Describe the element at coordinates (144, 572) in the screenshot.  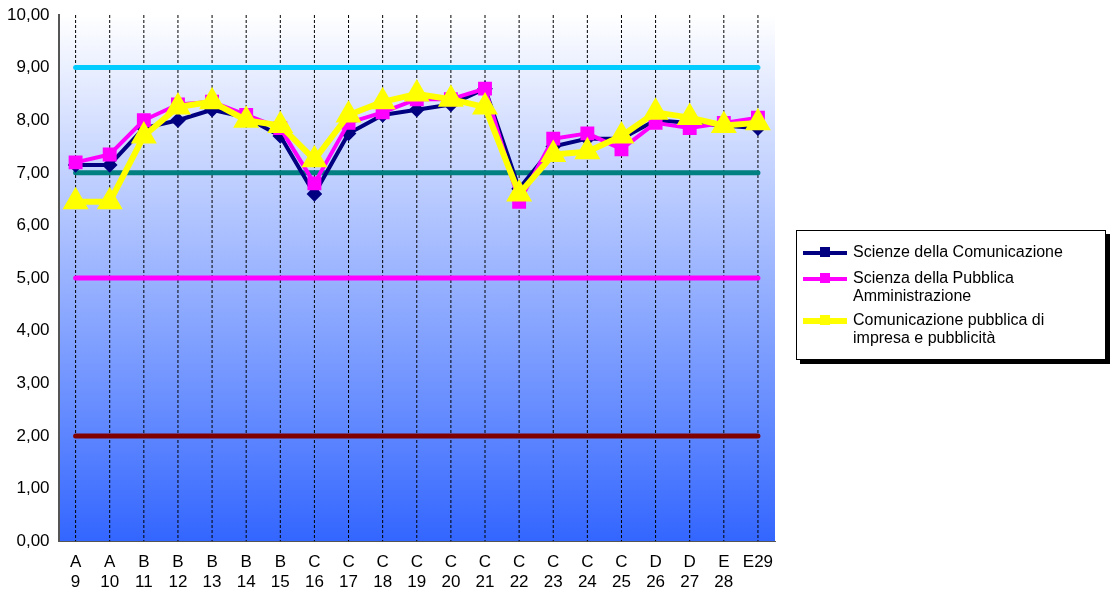
I see `x-tick-label: B 11` at that location.